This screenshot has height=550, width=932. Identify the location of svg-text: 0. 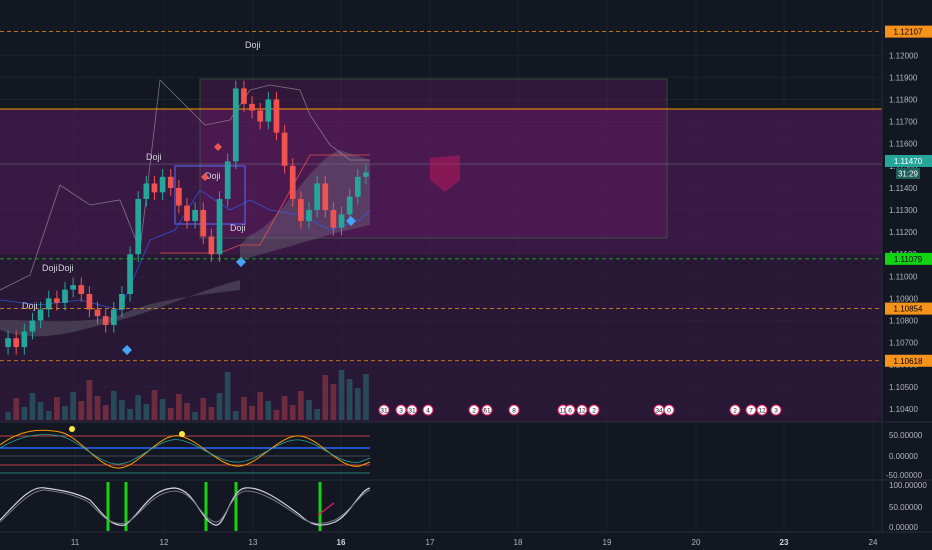
(669, 411).